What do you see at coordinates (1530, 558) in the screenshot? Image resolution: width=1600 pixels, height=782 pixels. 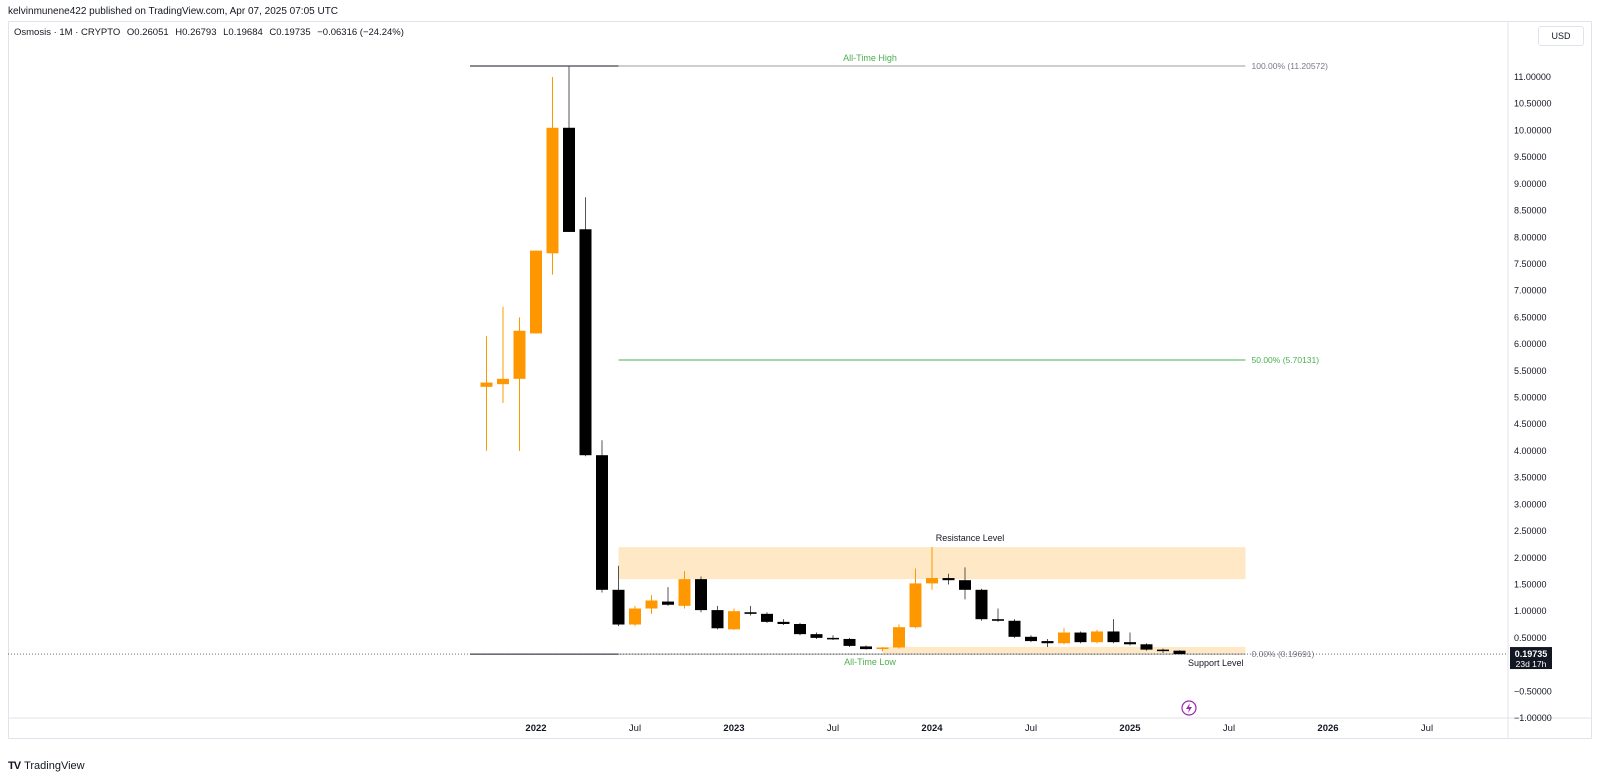 I see `y-tick-label: 2.00000` at bounding box center [1530, 558].